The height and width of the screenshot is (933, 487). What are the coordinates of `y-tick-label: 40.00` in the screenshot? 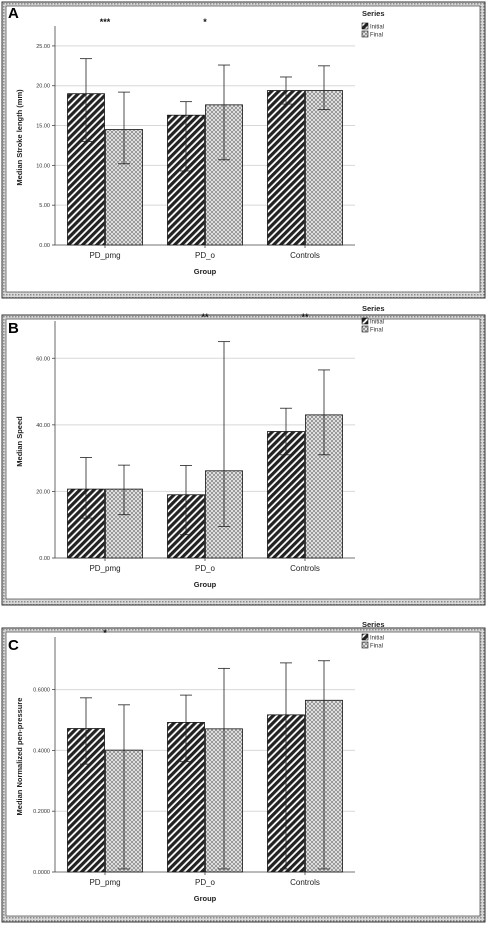 It's located at (43, 426).